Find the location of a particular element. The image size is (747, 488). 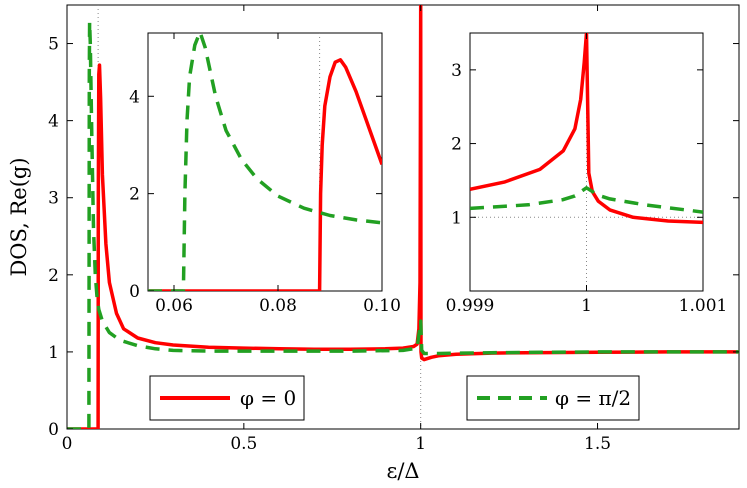

x-tick-label: 0.10 is located at coordinates (382, 306).